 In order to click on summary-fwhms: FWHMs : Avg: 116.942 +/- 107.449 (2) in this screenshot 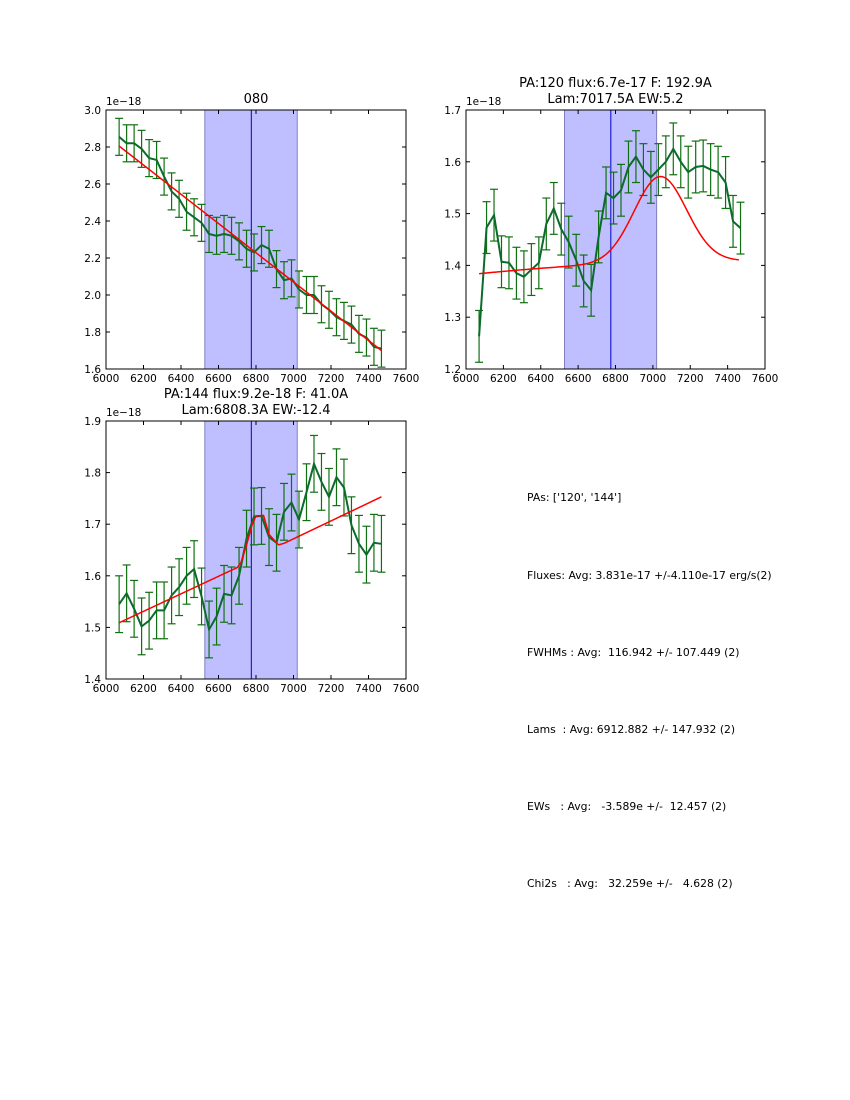, I will do `click(633, 652)`.